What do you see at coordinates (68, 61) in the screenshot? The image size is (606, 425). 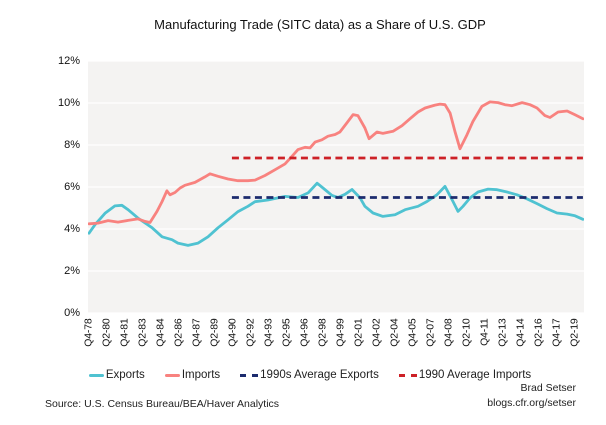 I see `y-tick-label-12%: 12%` at bounding box center [68, 61].